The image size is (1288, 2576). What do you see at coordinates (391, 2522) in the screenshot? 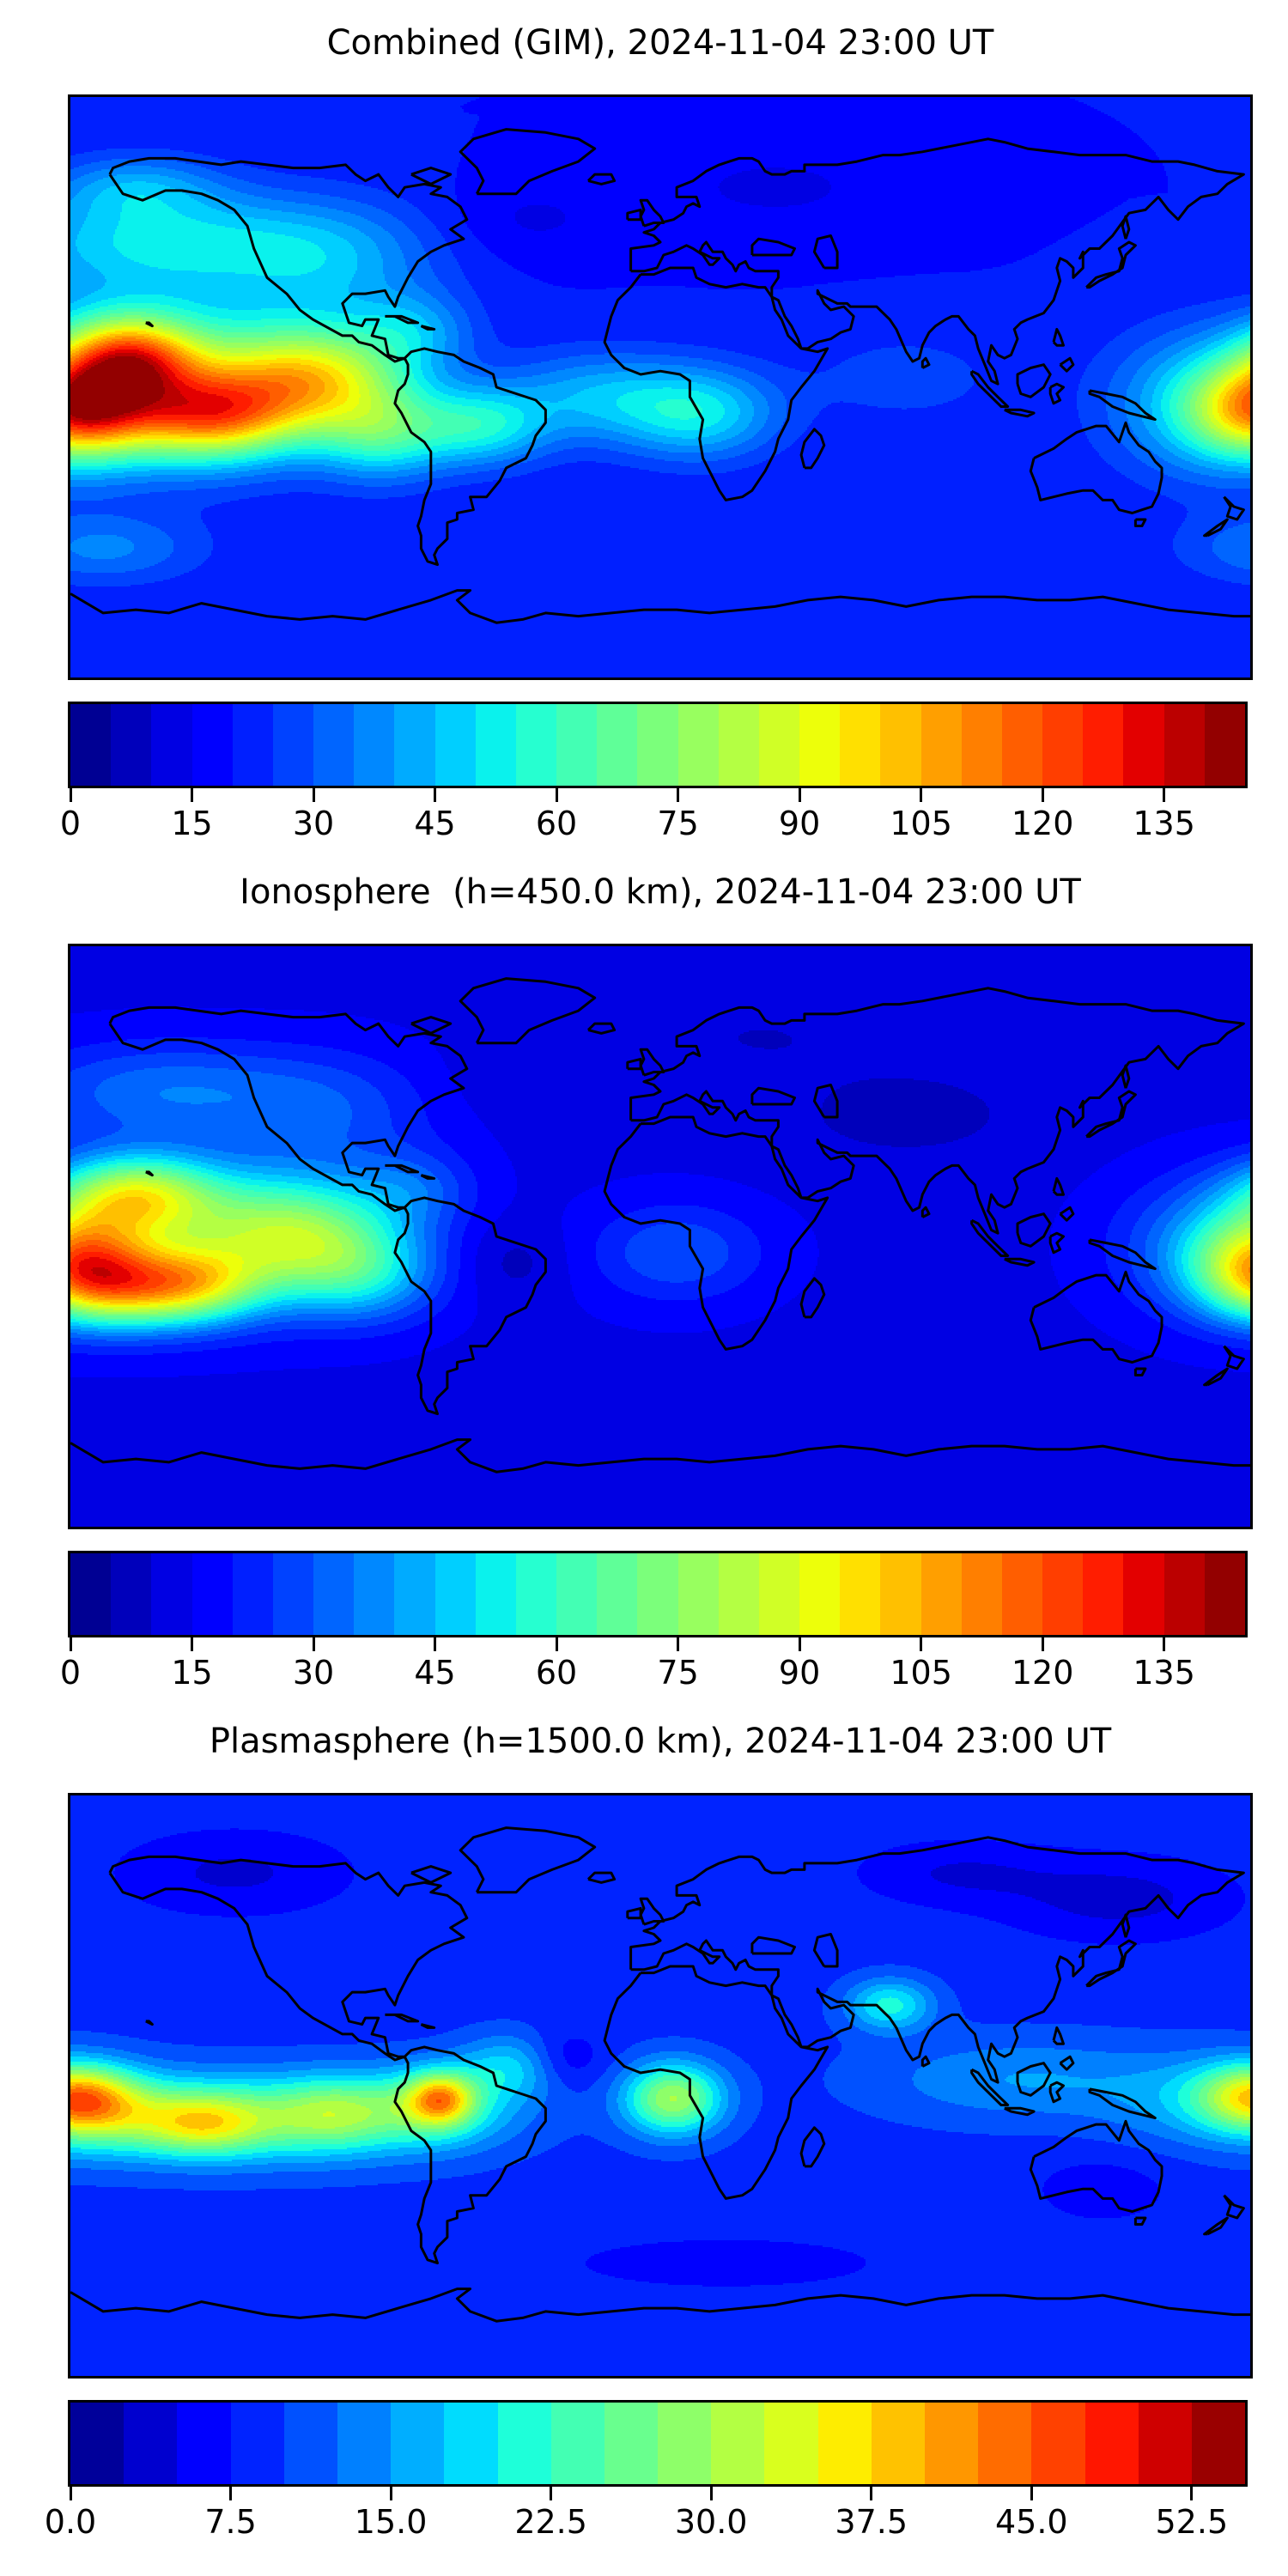
I see `colorbar-tick-label: 15.0` at bounding box center [391, 2522].